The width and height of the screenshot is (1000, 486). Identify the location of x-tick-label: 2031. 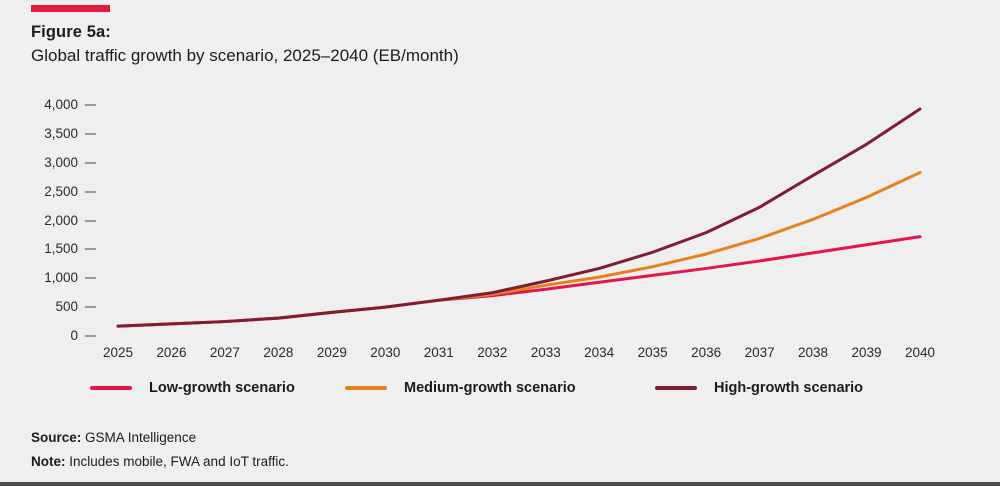
(438, 352).